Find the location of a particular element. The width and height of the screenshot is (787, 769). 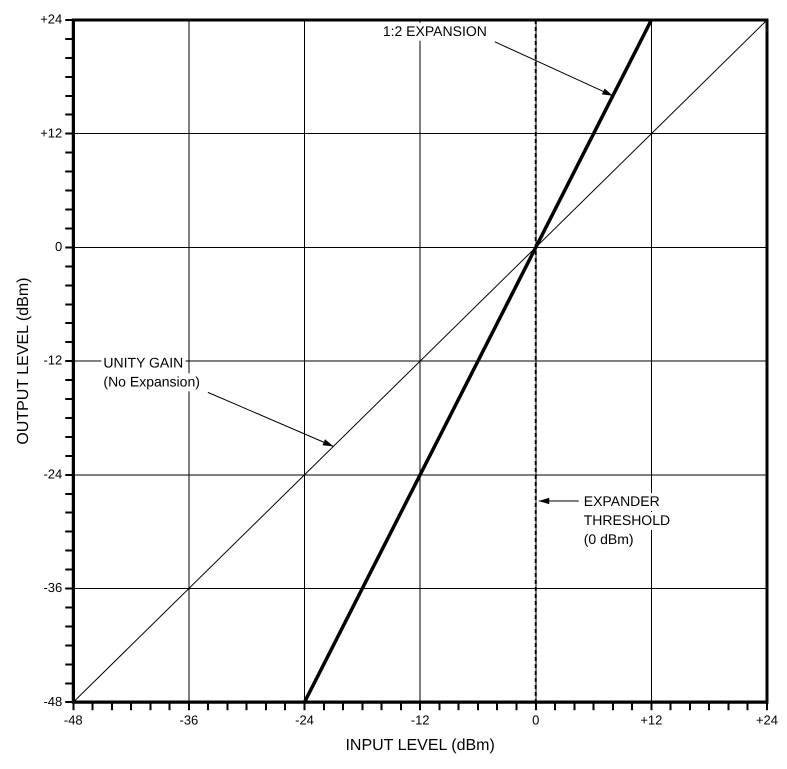

y-tick-label: -36 is located at coordinates (52, 588).